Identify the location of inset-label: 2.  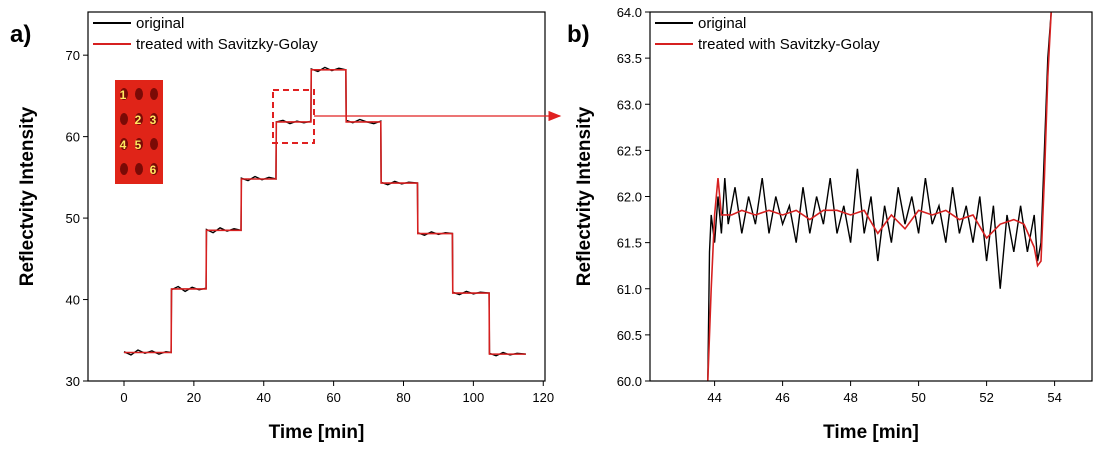
(138, 120).